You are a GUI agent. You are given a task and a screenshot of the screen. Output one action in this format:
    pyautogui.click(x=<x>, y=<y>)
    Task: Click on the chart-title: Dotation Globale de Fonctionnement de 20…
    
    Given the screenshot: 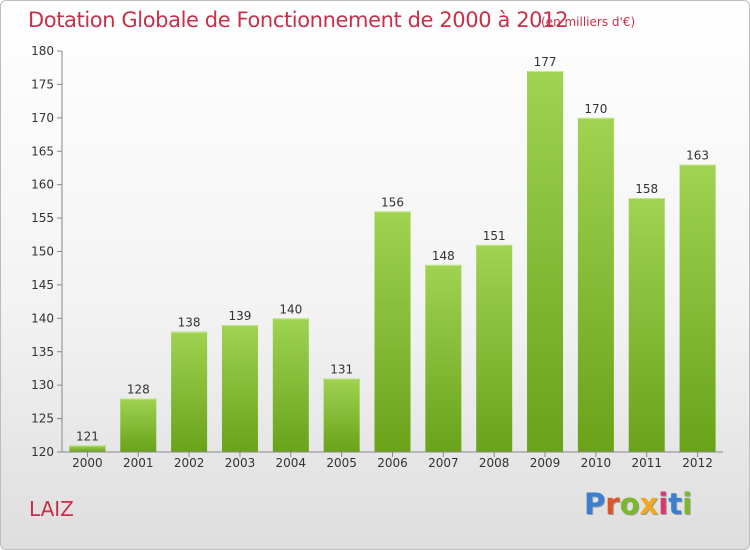 What is the action you would take?
    pyautogui.click(x=298, y=20)
    